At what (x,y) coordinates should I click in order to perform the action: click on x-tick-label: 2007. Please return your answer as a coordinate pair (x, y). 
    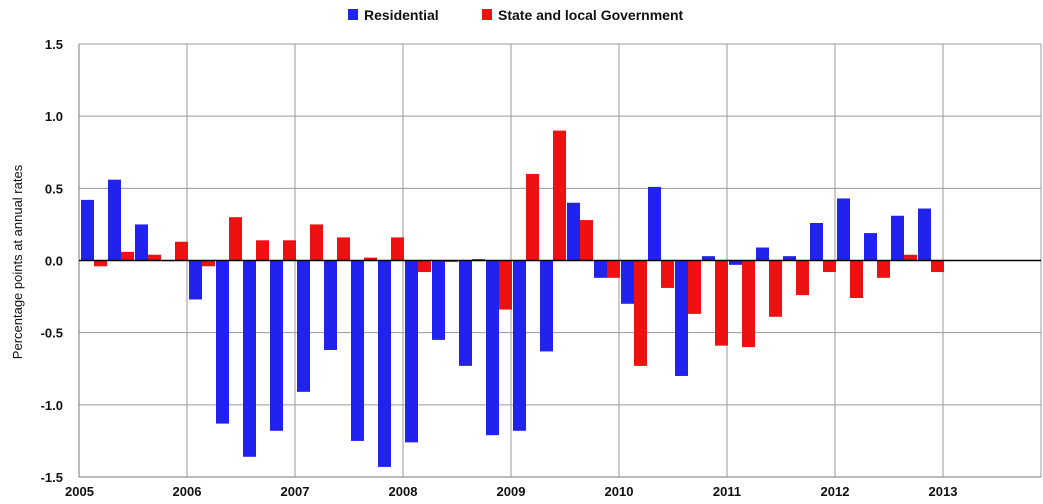
    Looking at the image, I should click on (295, 491).